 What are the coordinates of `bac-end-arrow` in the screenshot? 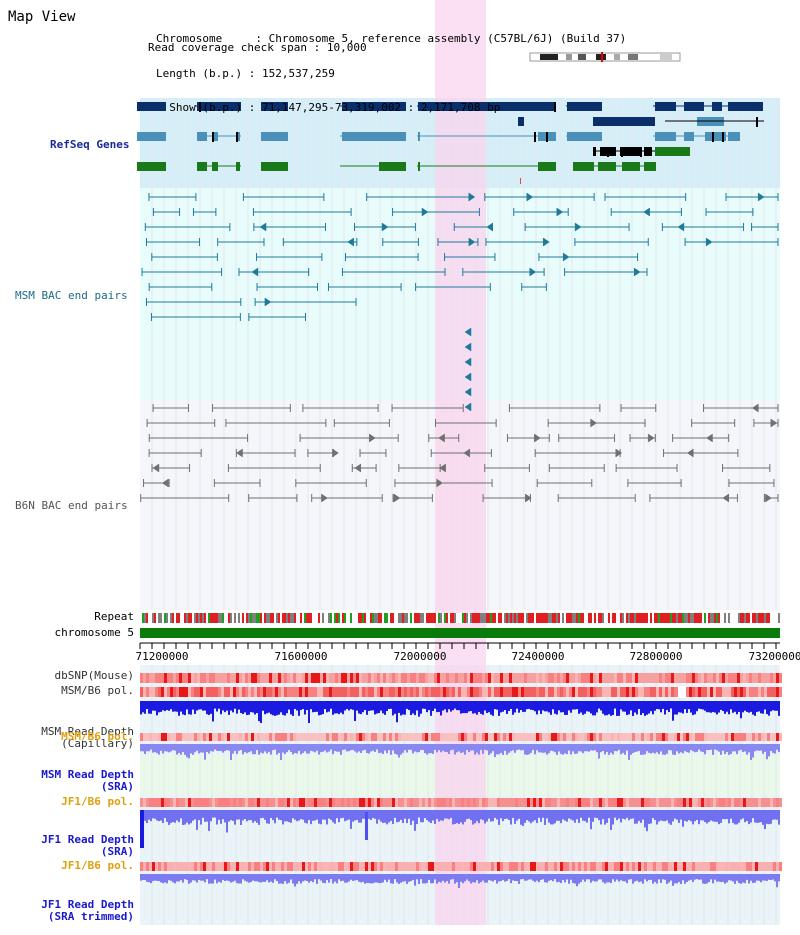 It's located at (690, 453).